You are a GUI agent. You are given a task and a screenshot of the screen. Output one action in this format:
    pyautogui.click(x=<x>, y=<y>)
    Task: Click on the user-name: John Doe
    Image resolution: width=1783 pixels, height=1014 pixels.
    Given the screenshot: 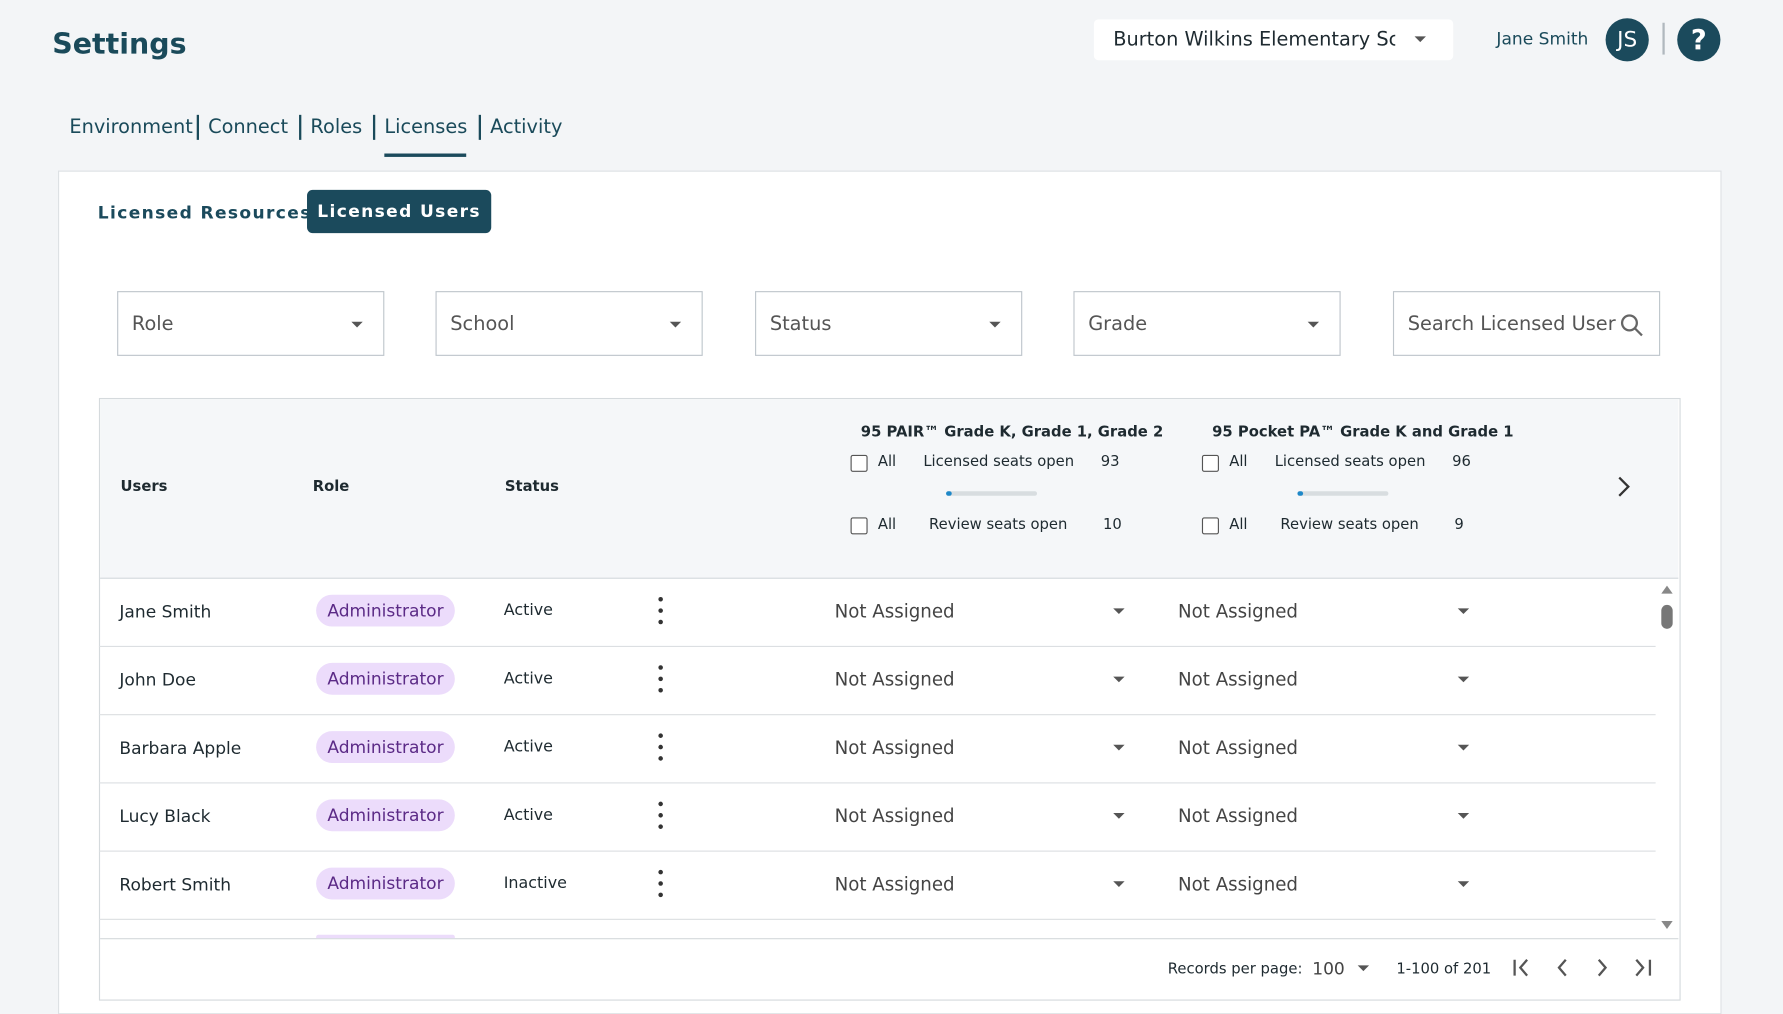 What is the action you would take?
    pyautogui.click(x=157, y=680)
    